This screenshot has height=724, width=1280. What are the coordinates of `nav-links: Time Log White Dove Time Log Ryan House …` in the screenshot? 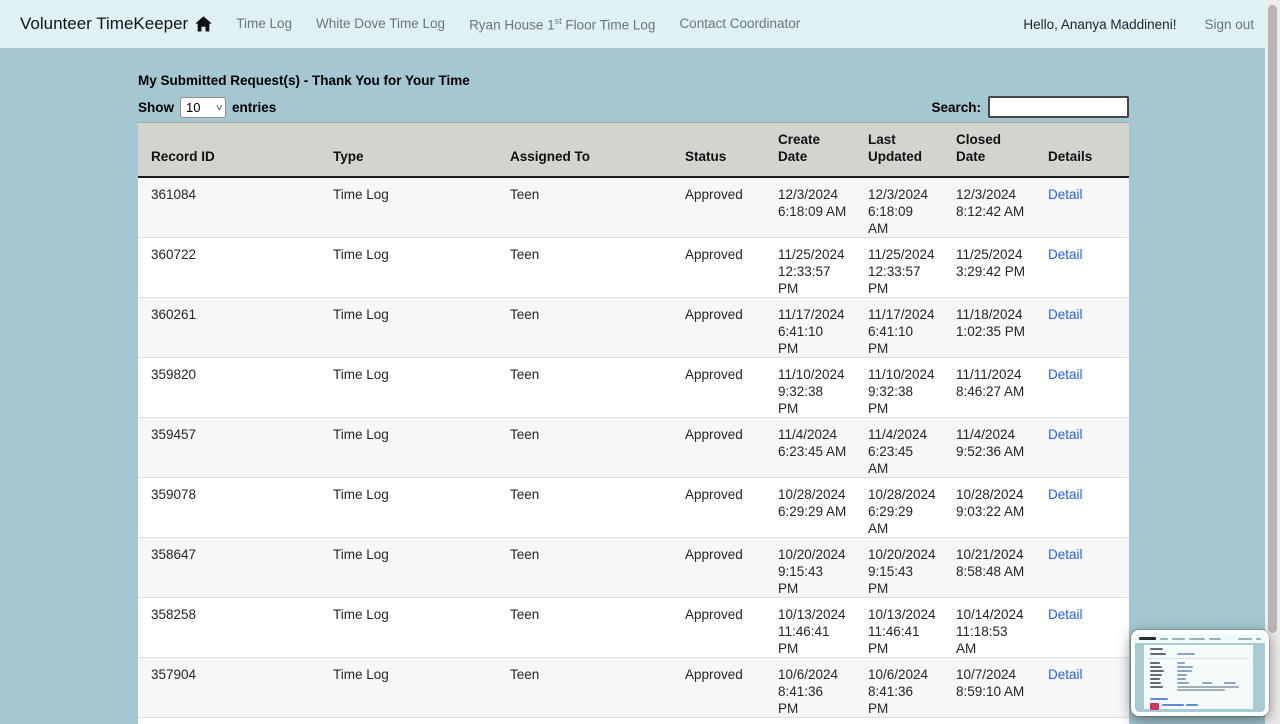 It's located at (518, 24).